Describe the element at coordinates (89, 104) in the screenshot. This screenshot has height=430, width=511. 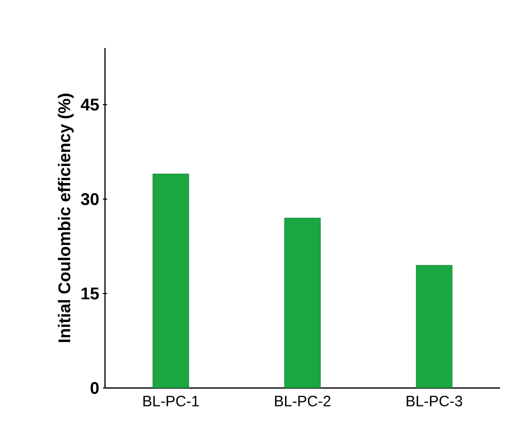
I see `y-tick-label: 45` at that location.